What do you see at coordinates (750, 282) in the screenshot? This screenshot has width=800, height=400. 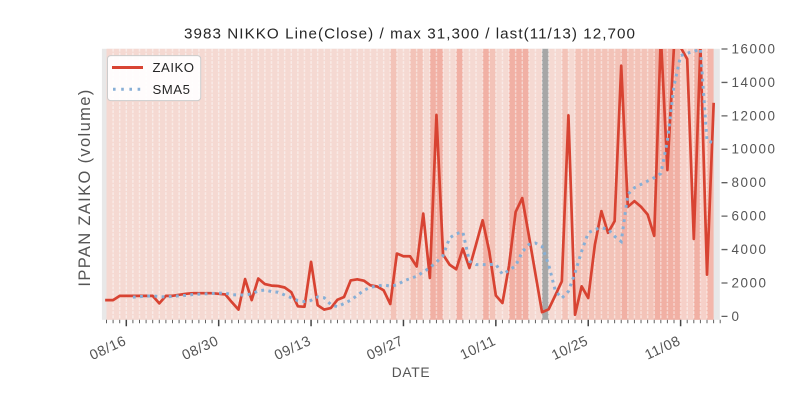 I see `svg-text: 2000` at bounding box center [750, 282].